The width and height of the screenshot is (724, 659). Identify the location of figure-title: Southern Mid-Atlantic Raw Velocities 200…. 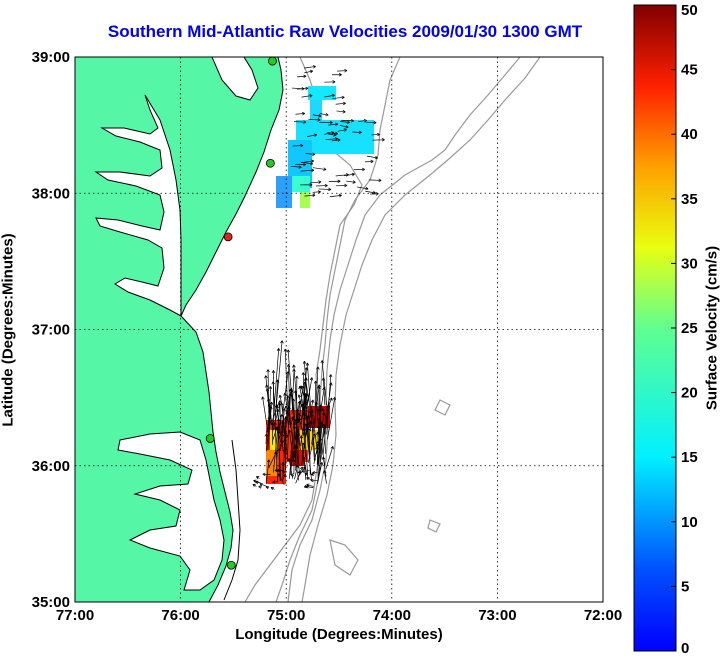
(345, 31).